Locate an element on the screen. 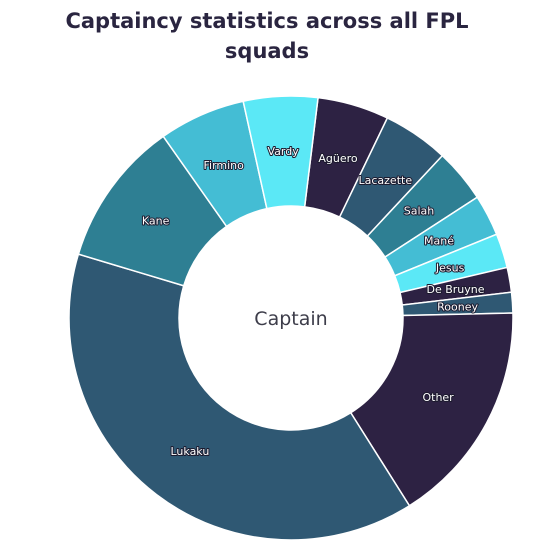  donut-center-label: Captain is located at coordinates (290, 319).